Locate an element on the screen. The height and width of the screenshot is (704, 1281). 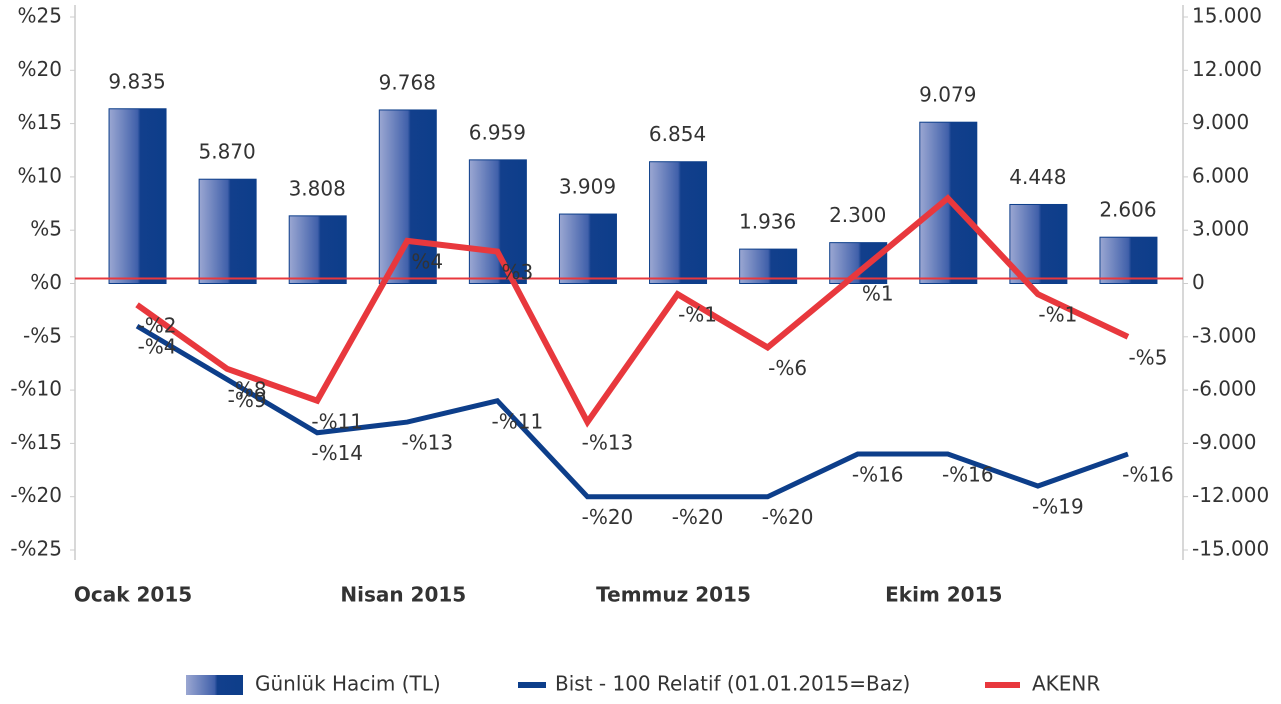
line-value-label: -%4 is located at coordinates (157, 347).